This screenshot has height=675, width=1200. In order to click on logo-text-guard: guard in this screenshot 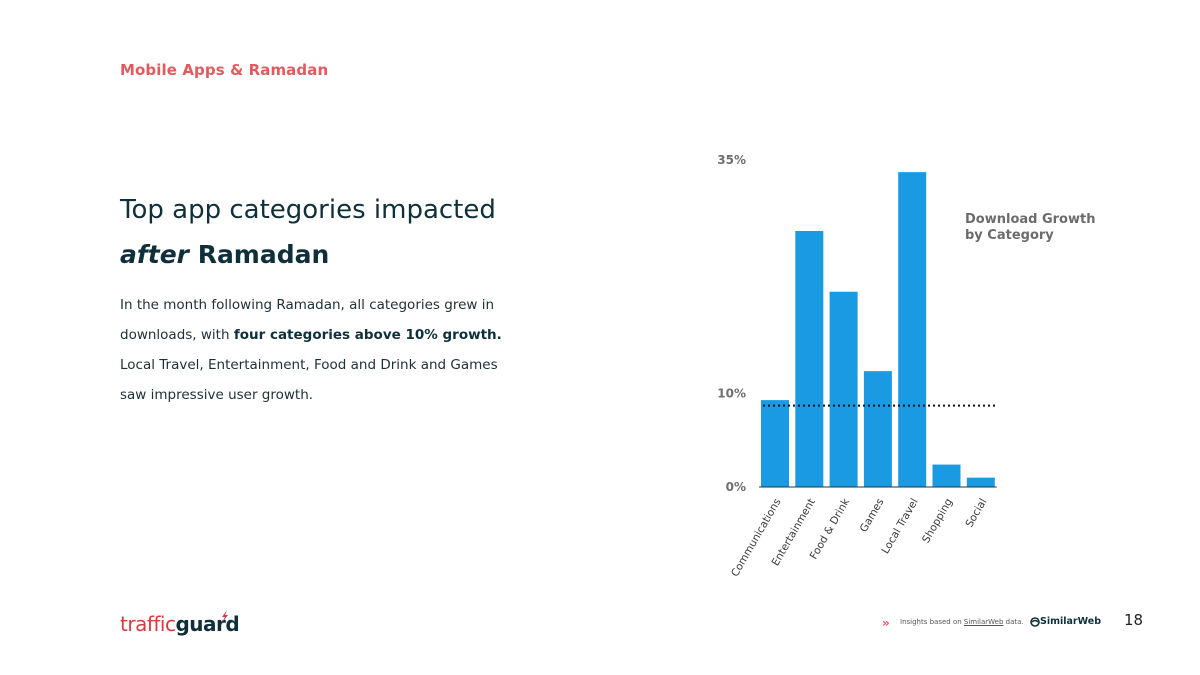, I will do `click(207, 624)`.